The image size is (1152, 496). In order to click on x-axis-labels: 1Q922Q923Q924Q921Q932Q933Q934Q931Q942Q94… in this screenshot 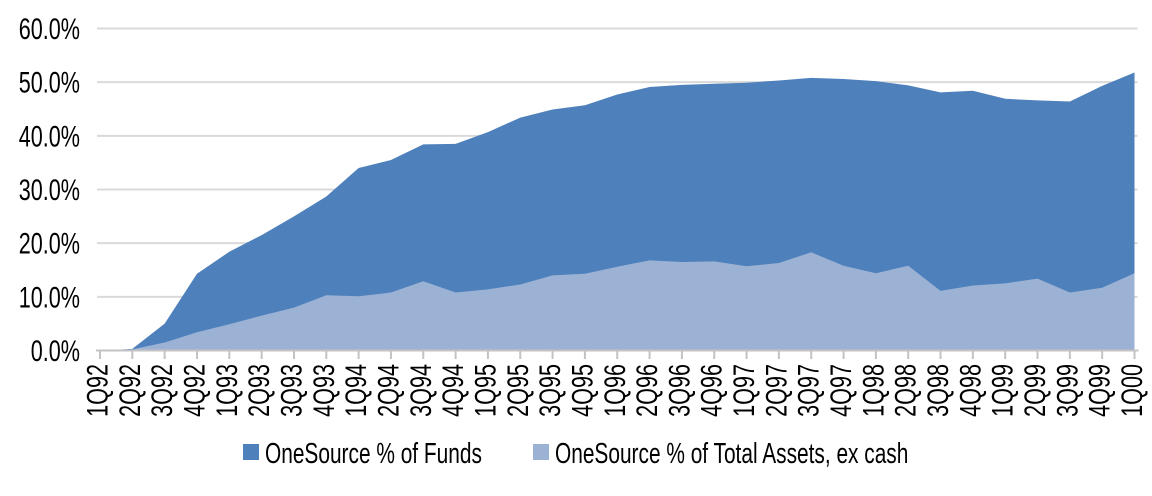, I will do `click(614, 390)`.